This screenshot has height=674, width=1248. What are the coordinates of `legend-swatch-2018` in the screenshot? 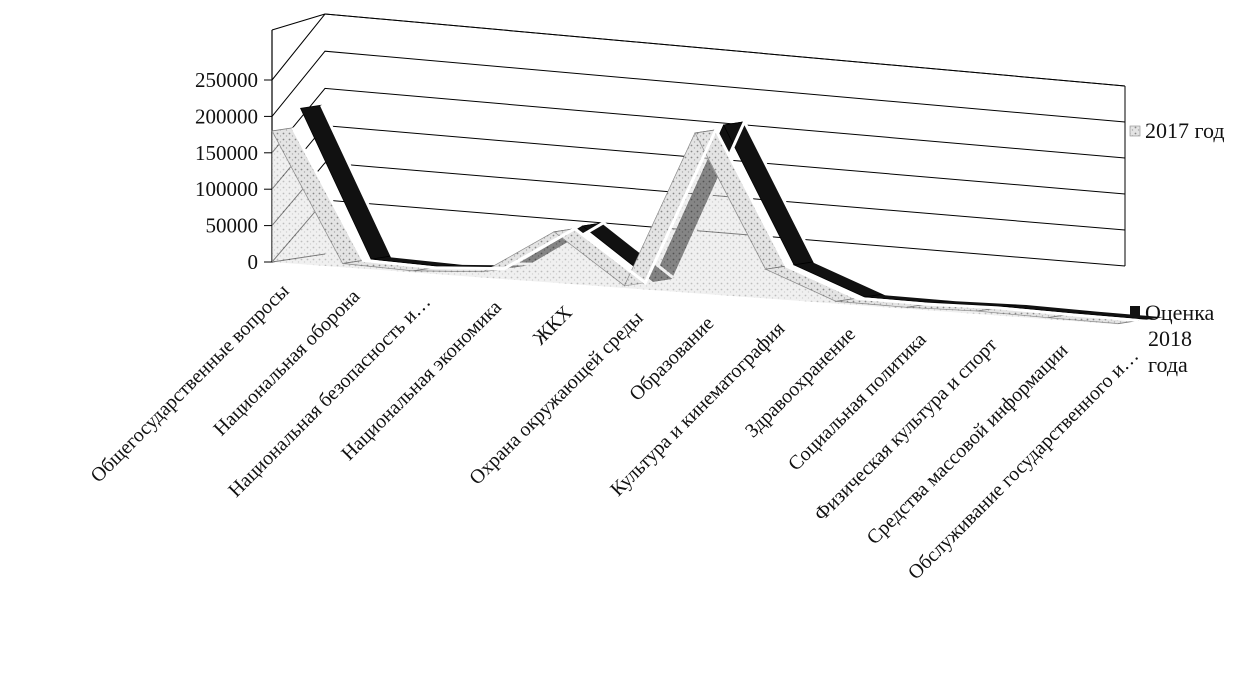 It's located at (1135, 311).